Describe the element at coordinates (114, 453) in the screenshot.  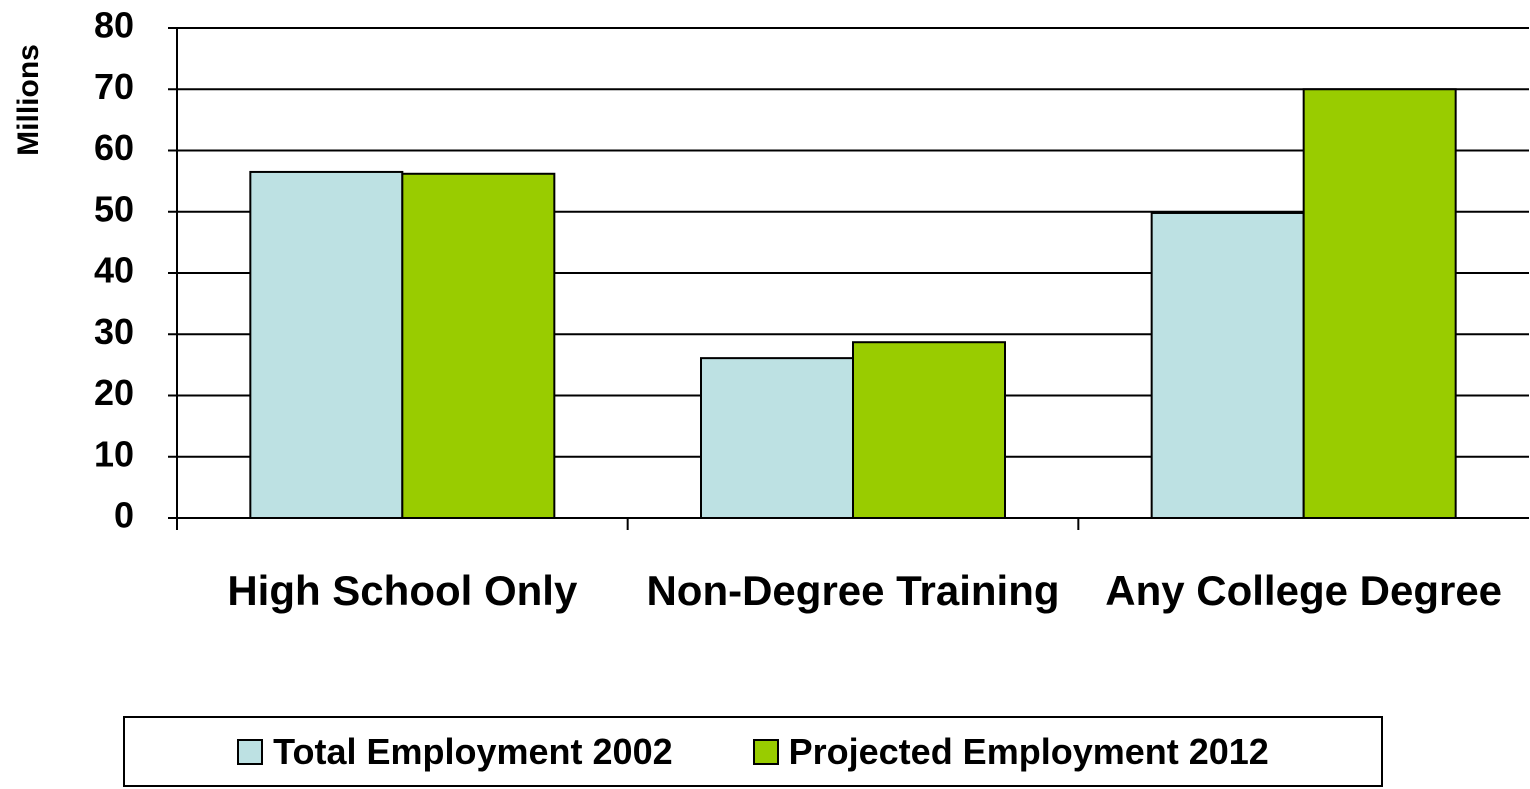
I see `y-tick-label: 10` at that location.